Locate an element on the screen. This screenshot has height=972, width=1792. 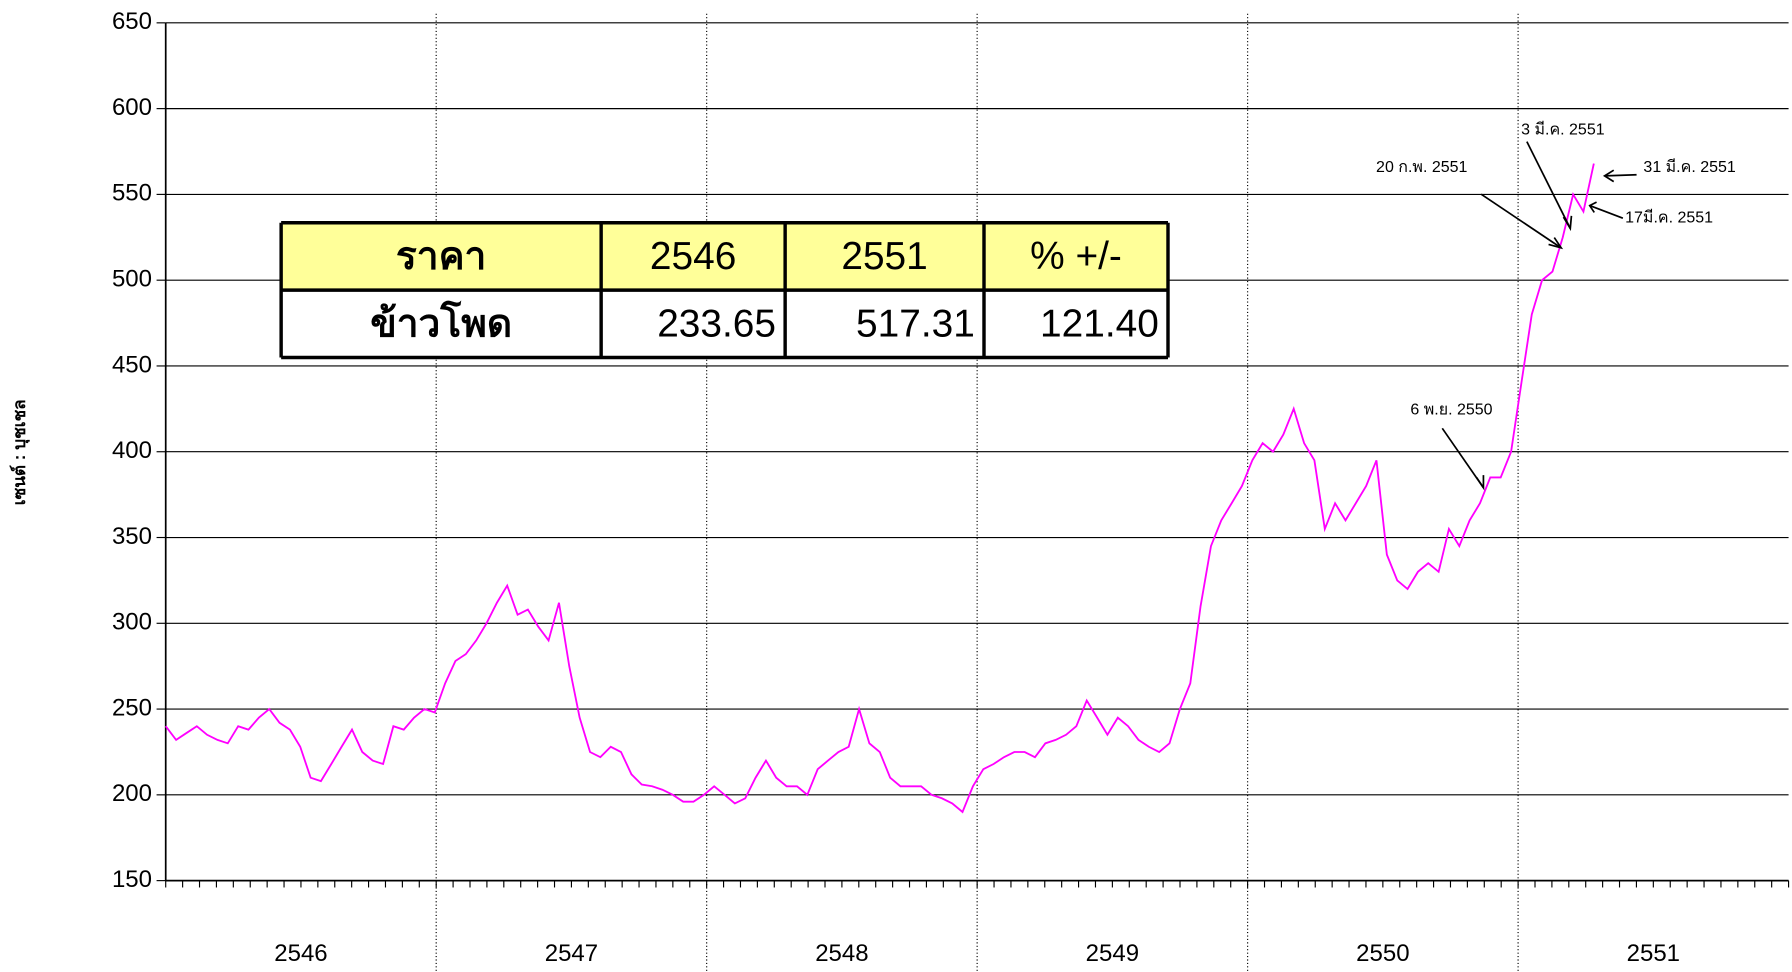
y-tick-label: 350 is located at coordinates (132, 536).